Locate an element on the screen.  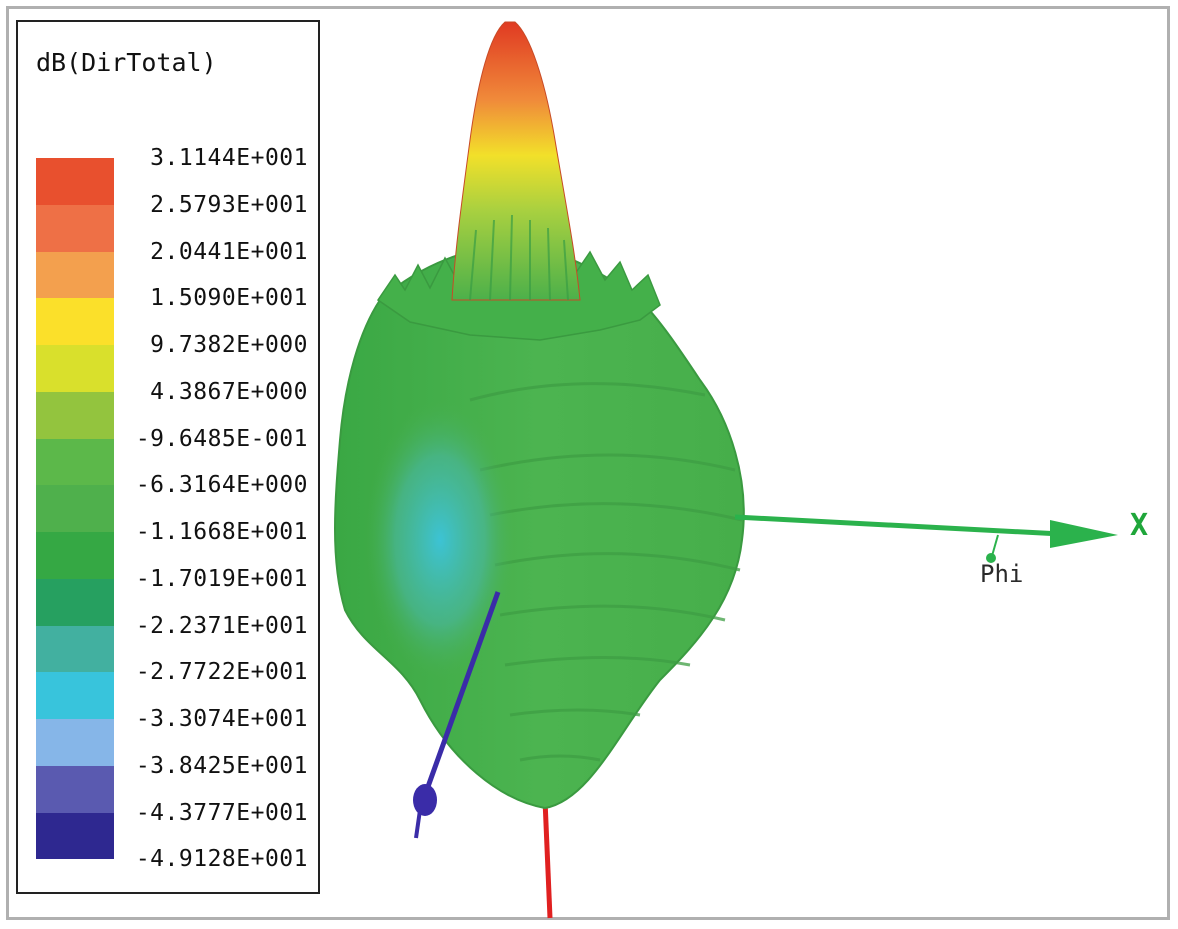
legend-title: dB(DirTotal) is located at coordinates (126, 62).